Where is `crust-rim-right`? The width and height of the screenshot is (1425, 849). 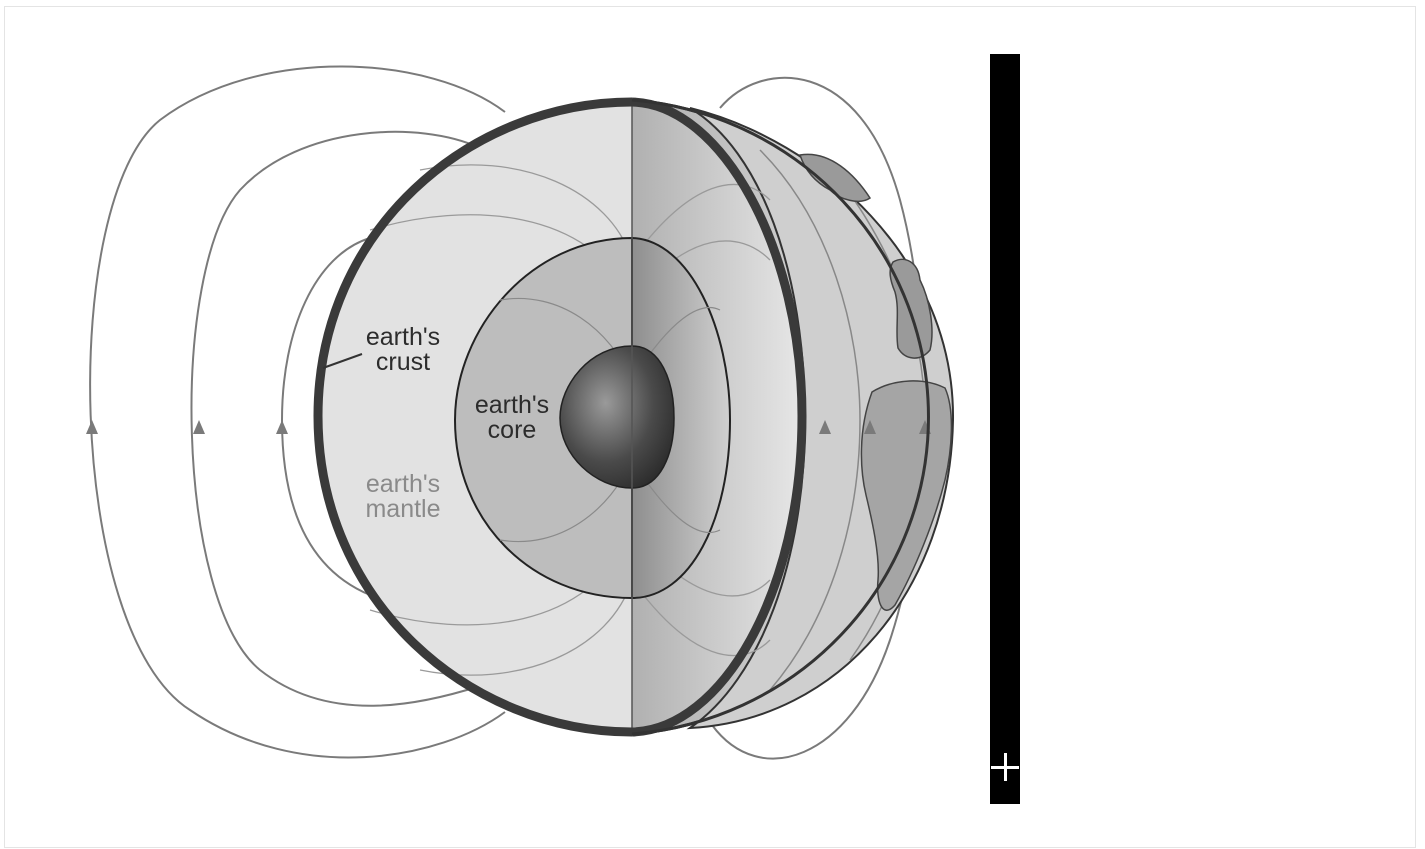
crust-rim-right is located at coordinates (719, 417).